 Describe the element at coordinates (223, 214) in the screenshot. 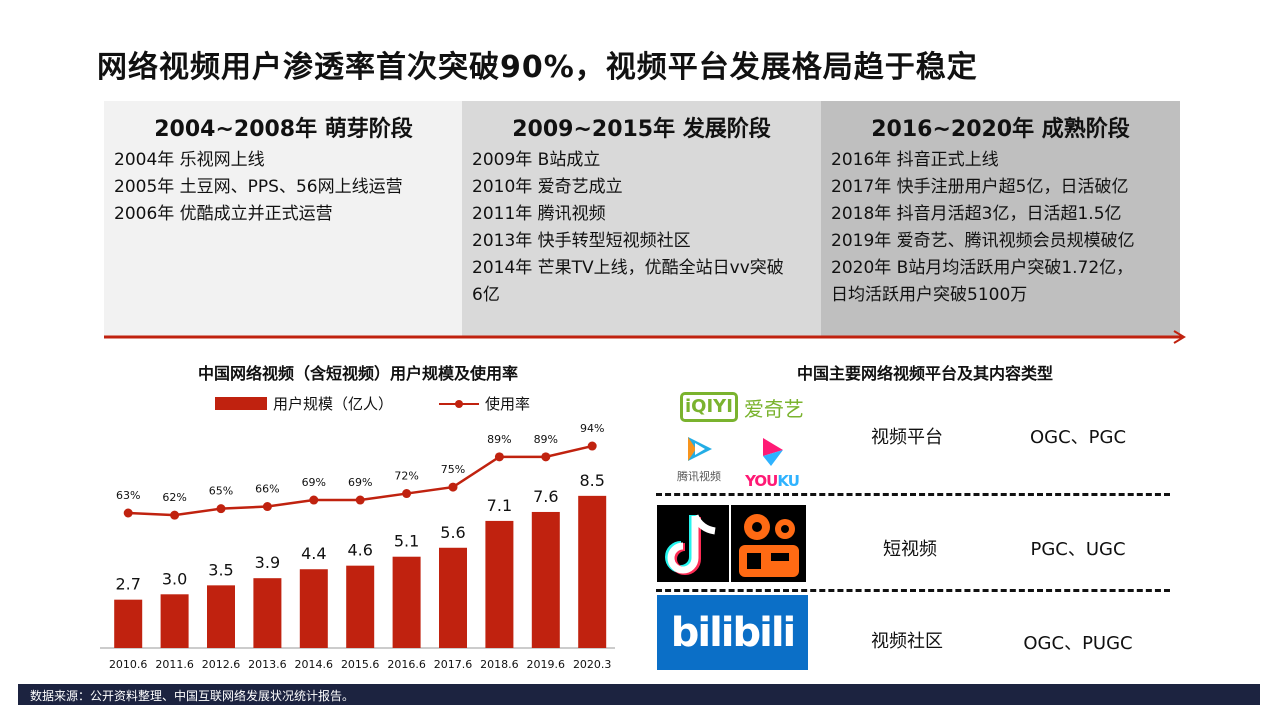

I see `stage-item: 2006年 优酷成立并正式运营` at that location.